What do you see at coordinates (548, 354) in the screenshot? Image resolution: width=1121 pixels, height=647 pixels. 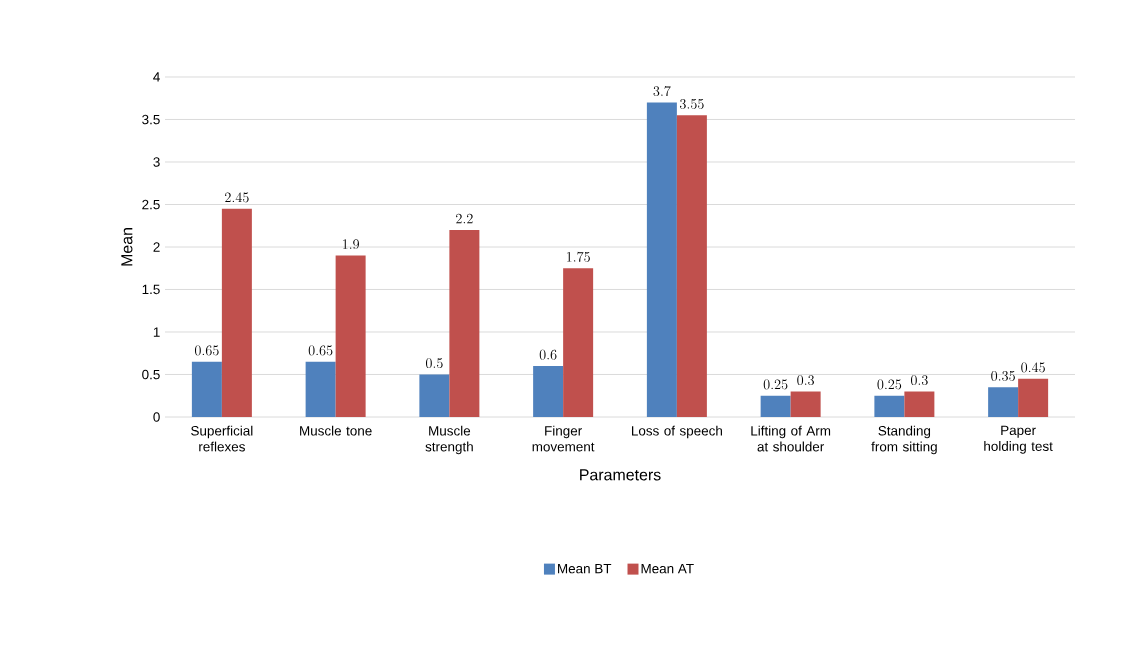 I see `data-label: 0.6` at bounding box center [548, 354].